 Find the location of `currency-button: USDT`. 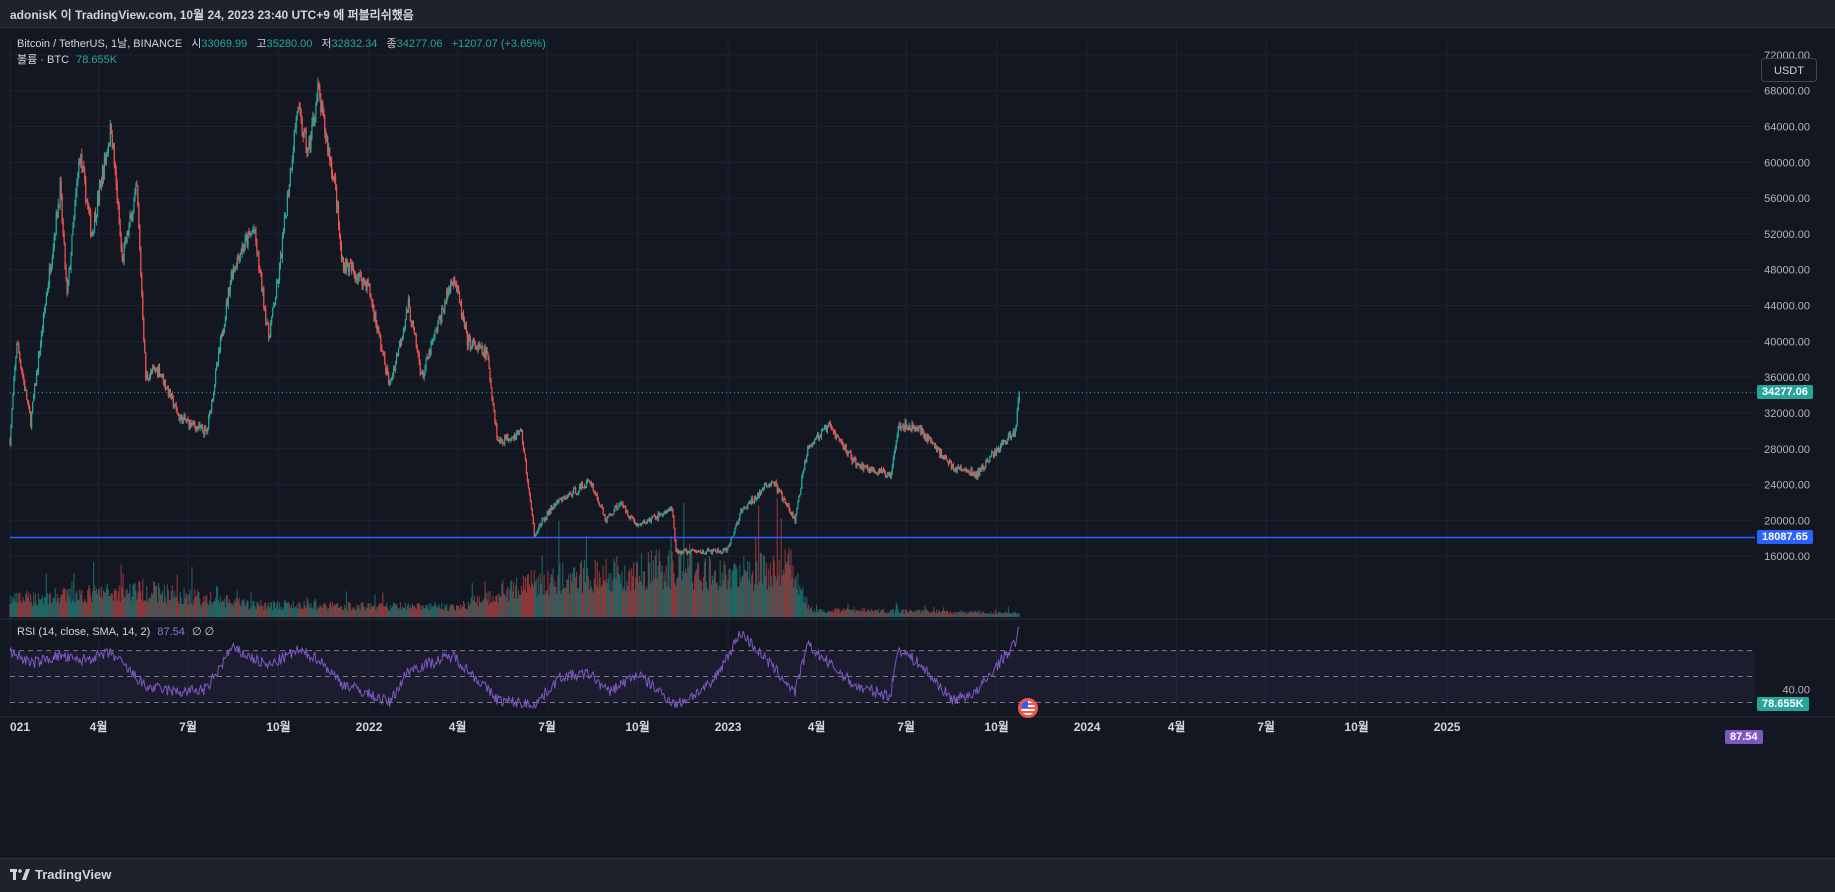

currency-button: USDT is located at coordinates (1789, 70).